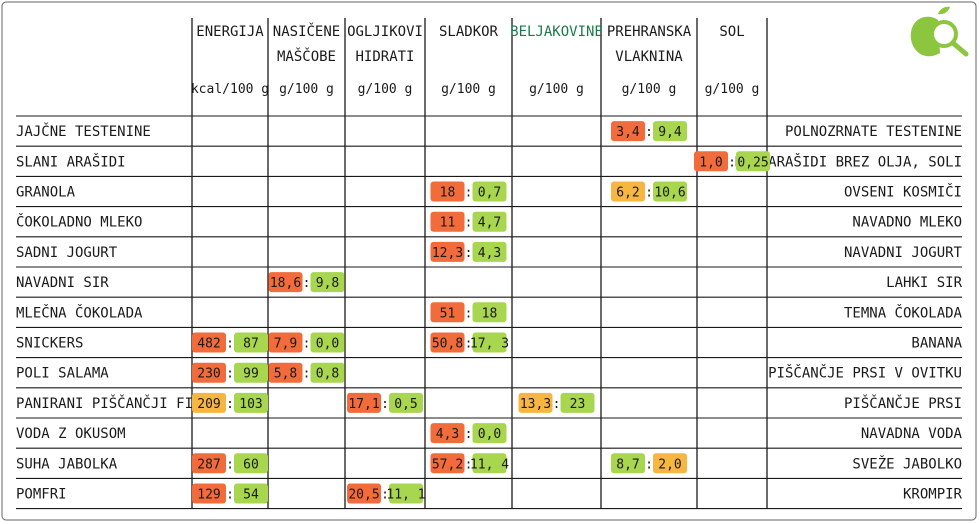 The height and width of the screenshot is (524, 980). I want to click on value-label-healthy: 99, so click(251, 374).